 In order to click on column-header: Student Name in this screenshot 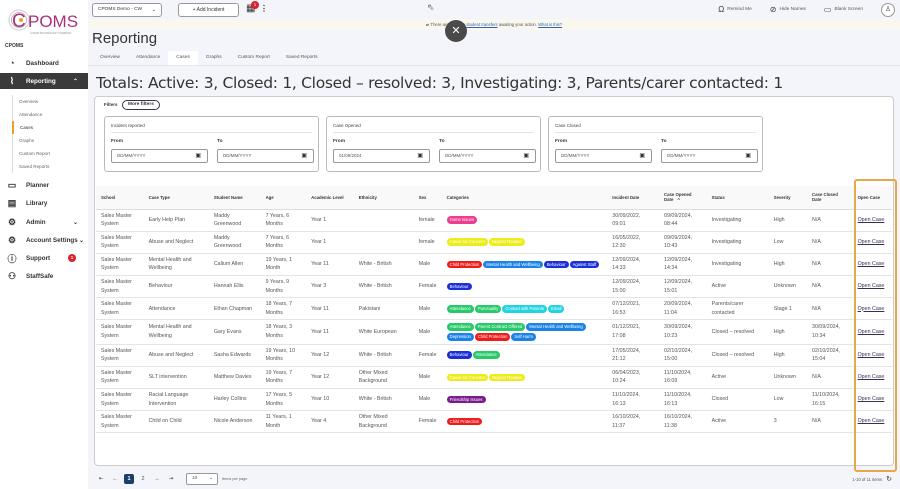, I will do `click(234, 198)`.